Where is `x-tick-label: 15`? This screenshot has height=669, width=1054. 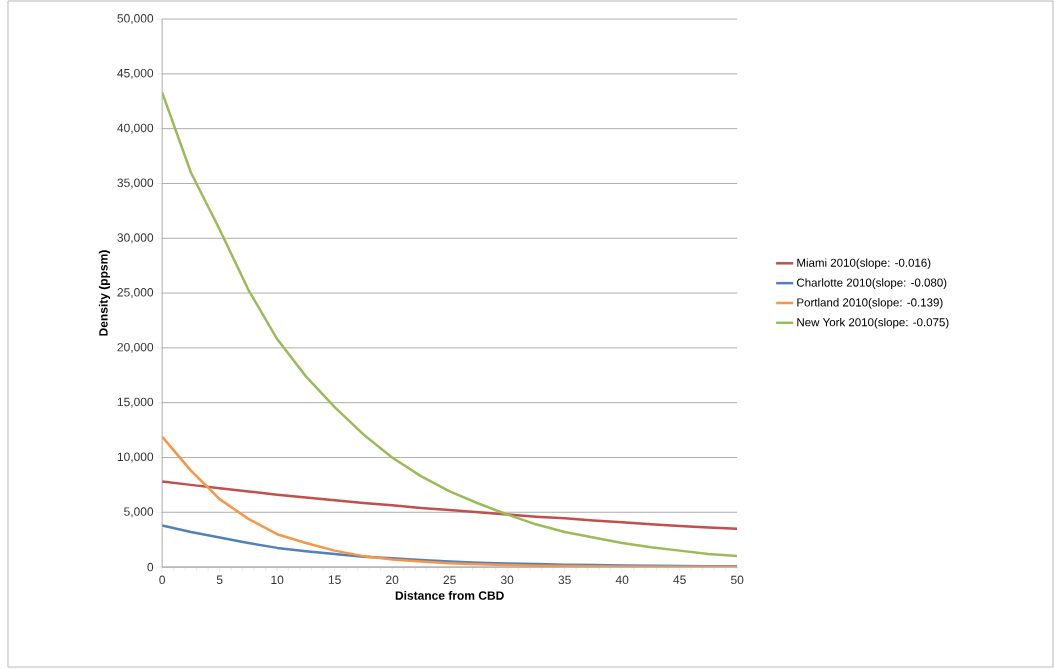 x-tick-label: 15 is located at coordinates (334, 579).